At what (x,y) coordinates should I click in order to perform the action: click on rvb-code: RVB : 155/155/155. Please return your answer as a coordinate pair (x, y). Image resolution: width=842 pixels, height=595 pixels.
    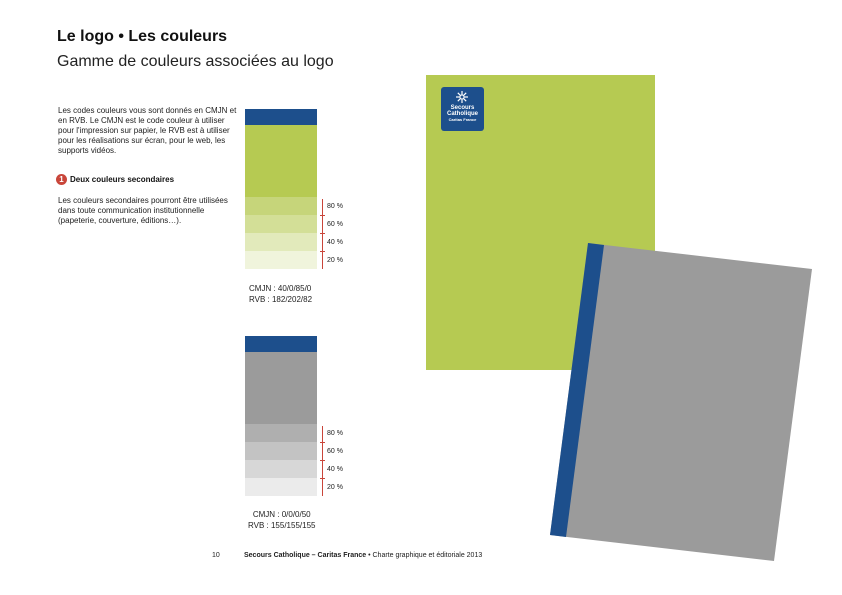
    Looking at the image, I should click on (282, 525).